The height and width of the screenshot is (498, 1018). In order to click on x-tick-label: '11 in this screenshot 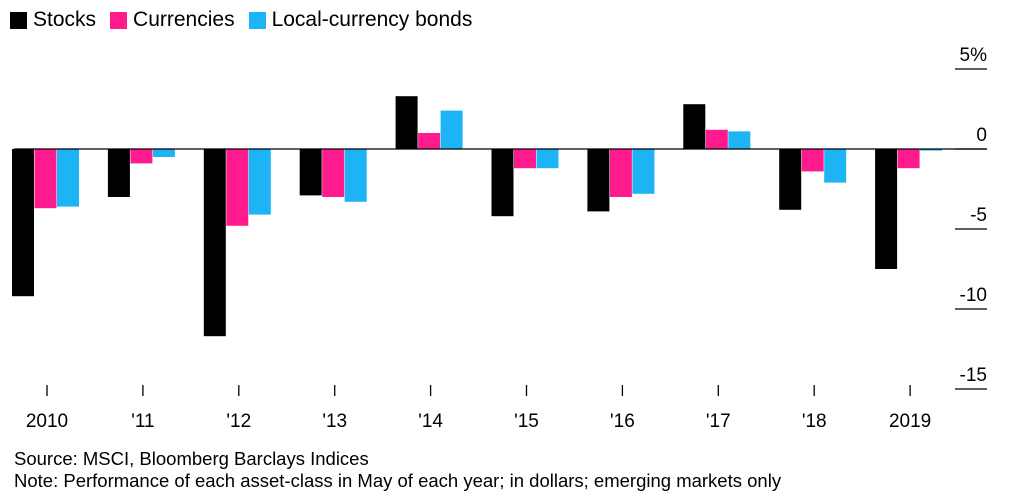, I will do `click(142, 421)`.